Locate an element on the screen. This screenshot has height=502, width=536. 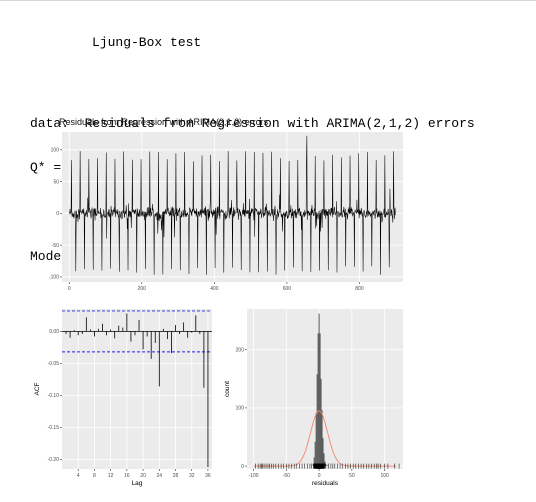
acf-x-axis-label: Lag is located at coordinates (137, 483).